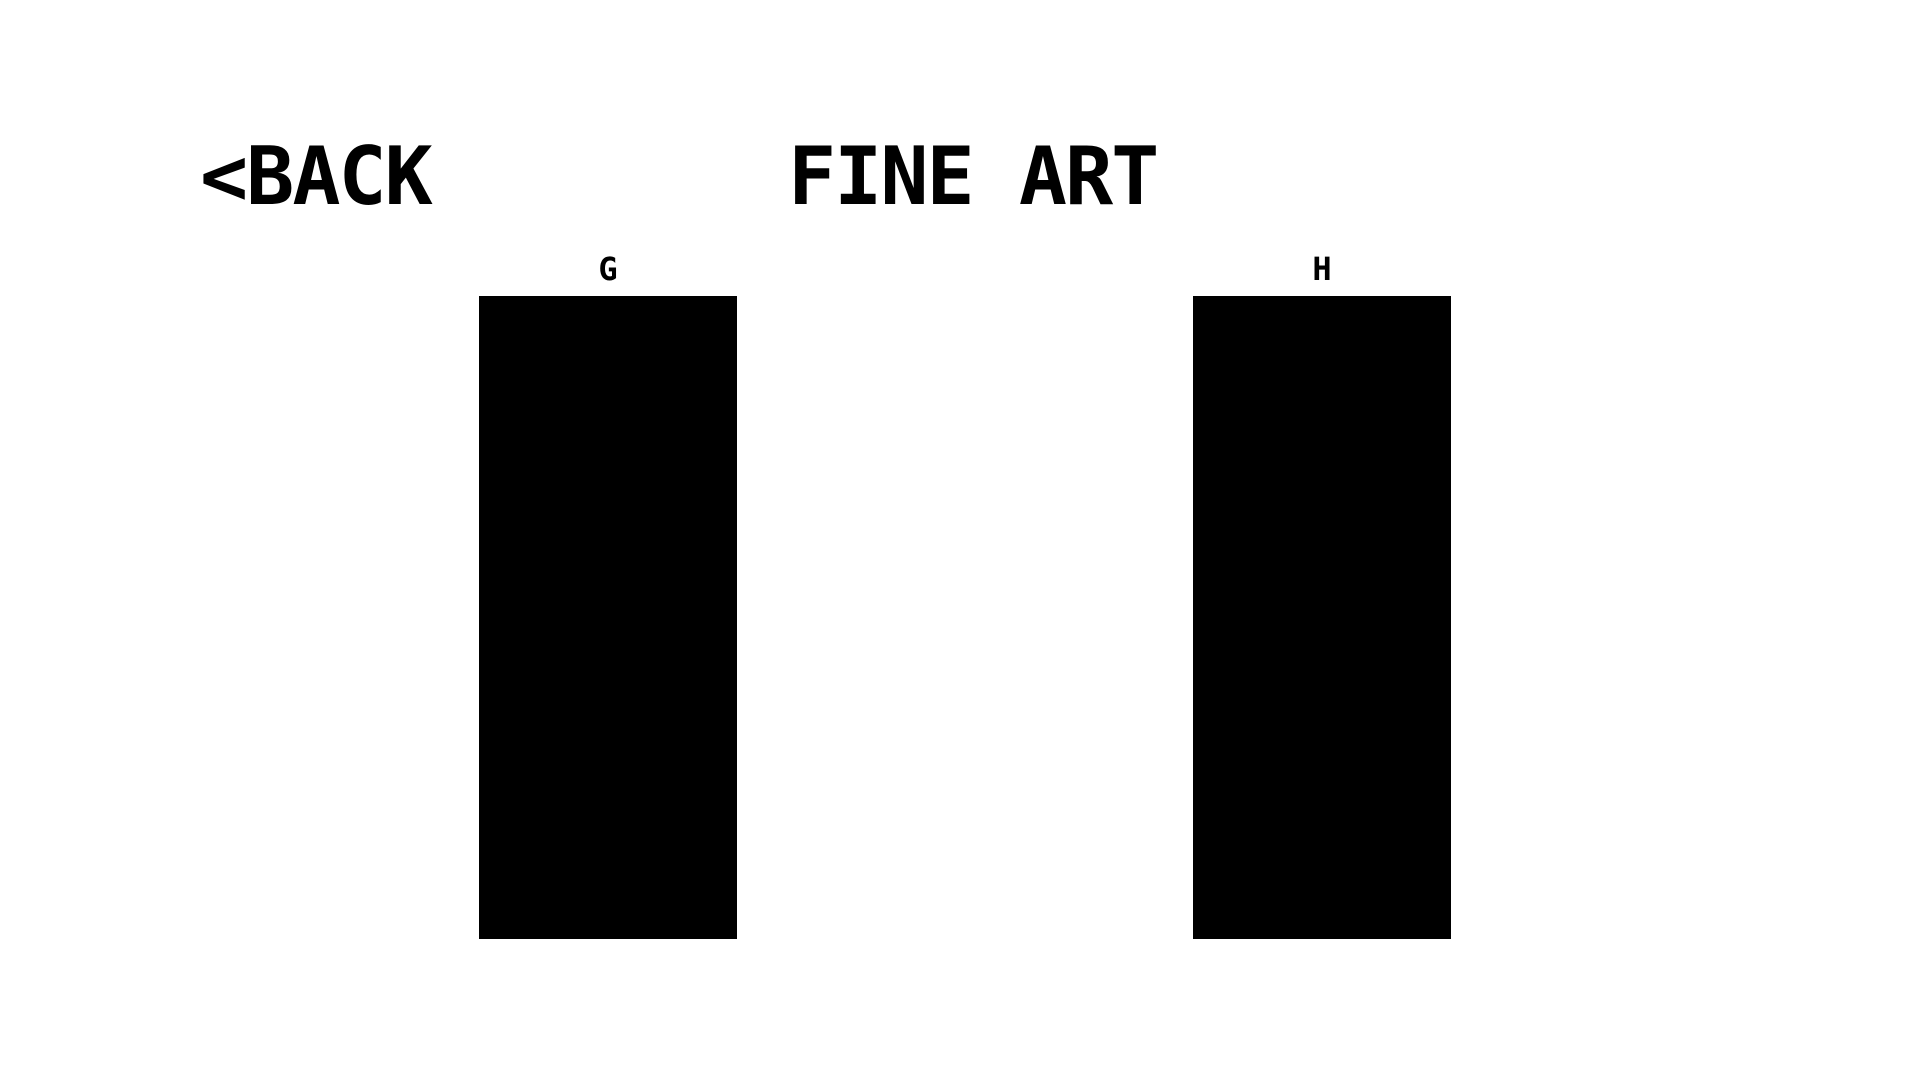 This screenshot has width=1921, height=1081. Describe the element at coordinates (608, 269) in the screenshot. I see `gallery-item-label: G` at that location.